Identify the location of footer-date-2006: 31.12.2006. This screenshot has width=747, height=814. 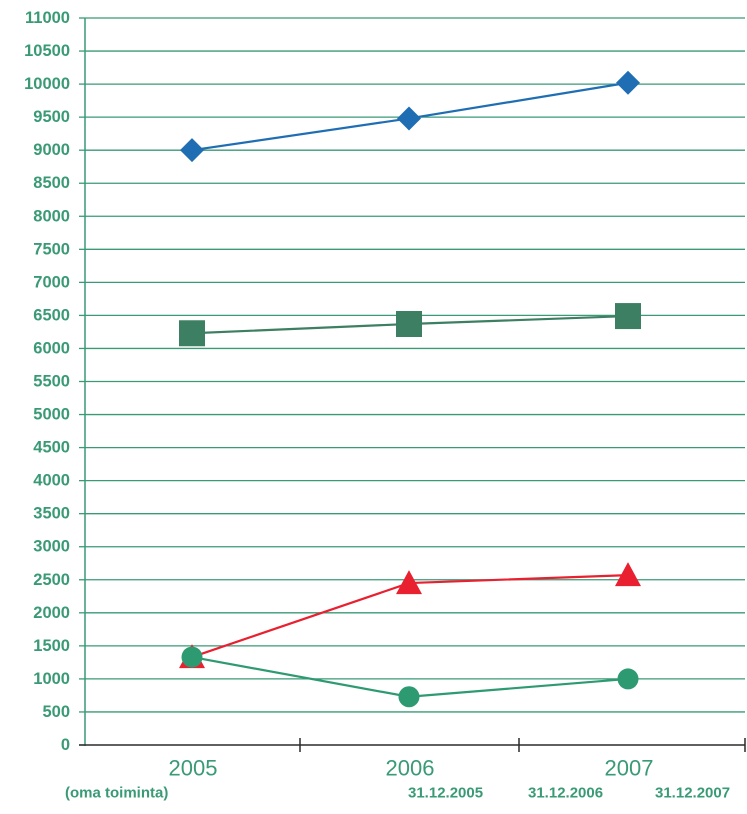
(566, 793).